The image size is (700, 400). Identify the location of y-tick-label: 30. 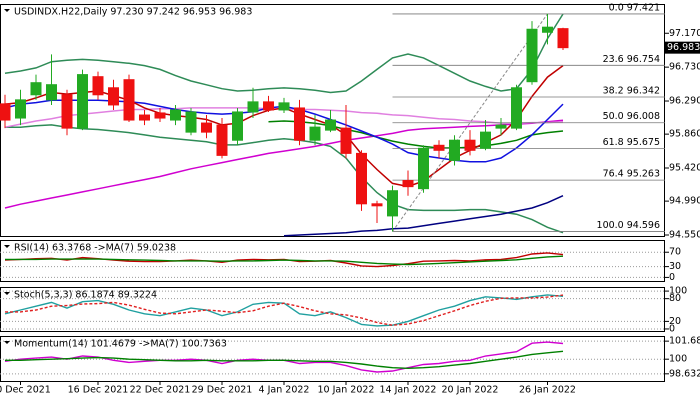
(675, 266).